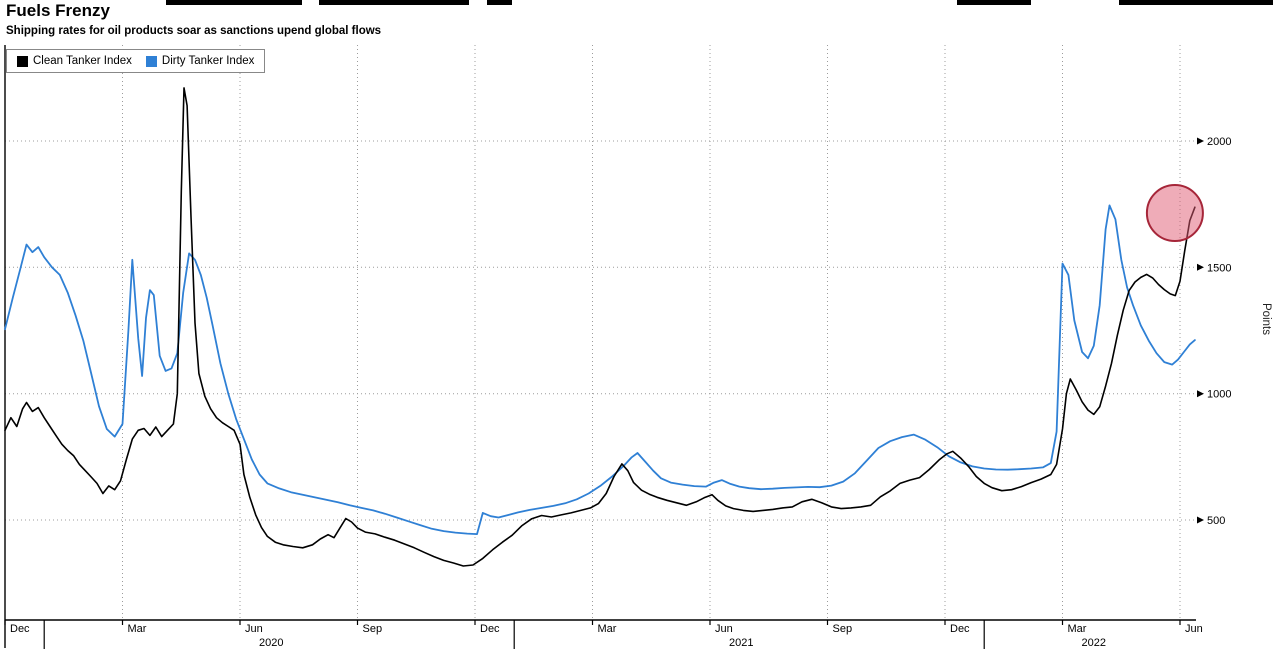 The image size is (1273, 650). I want to click on chart-title: Fuels Frenzy, so click(58, 10).